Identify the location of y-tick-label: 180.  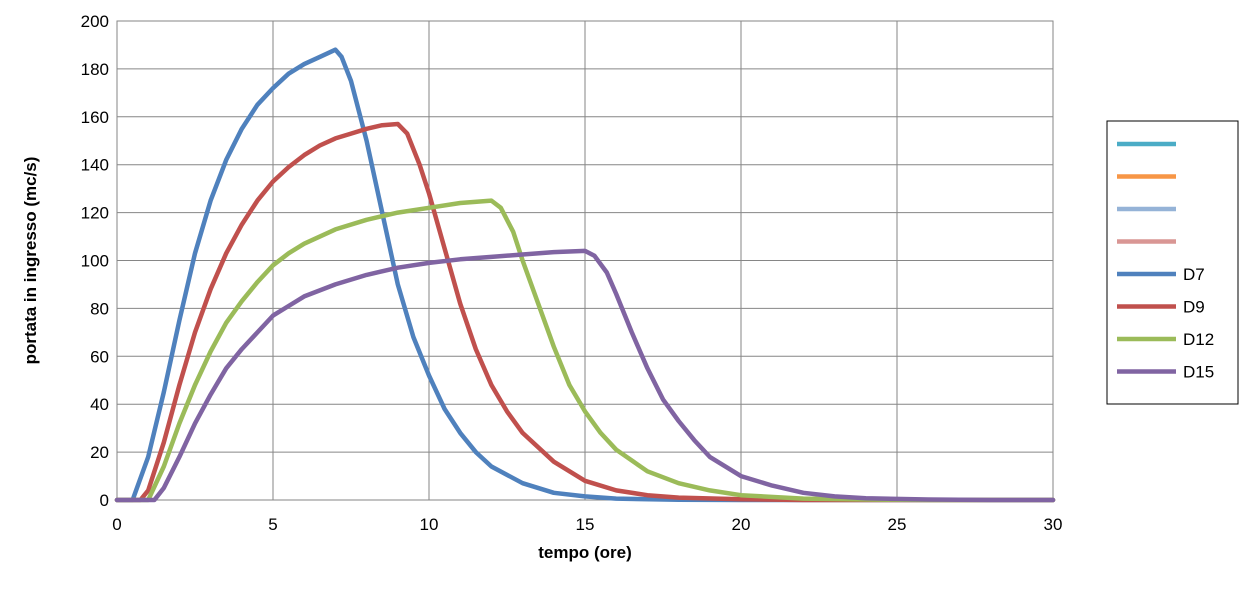
(95, 69).